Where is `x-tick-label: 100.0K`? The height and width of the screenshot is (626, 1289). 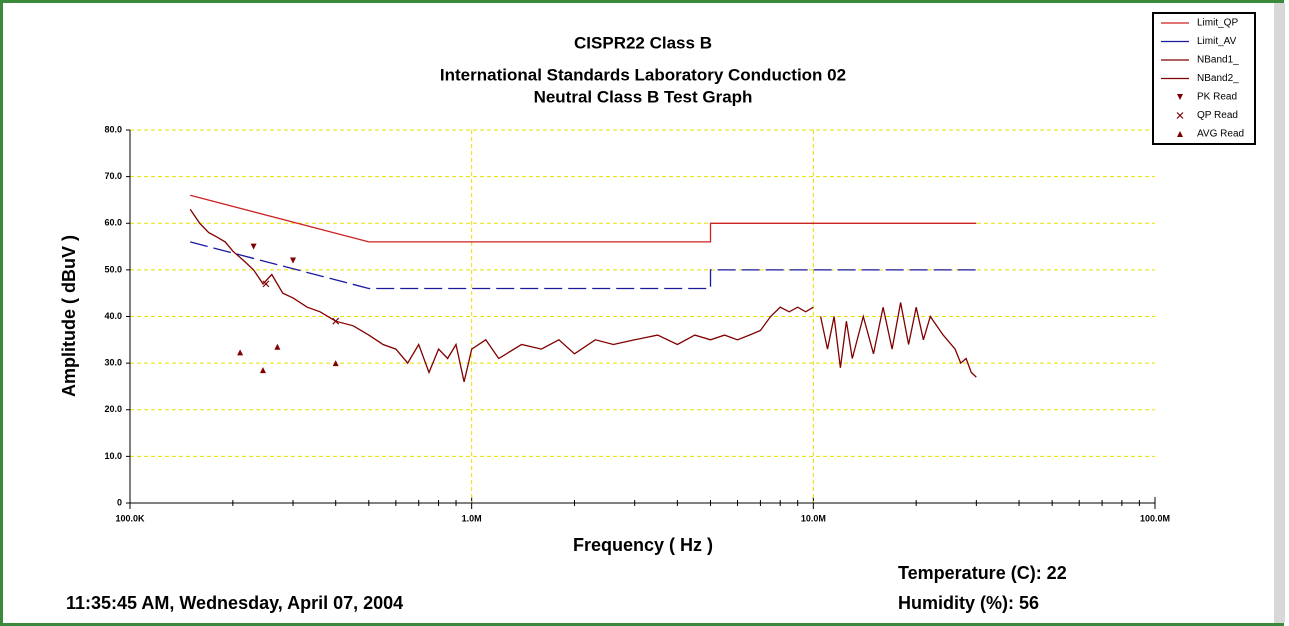 x-tick-label: 100.0K is located at coordinates (130, 518).